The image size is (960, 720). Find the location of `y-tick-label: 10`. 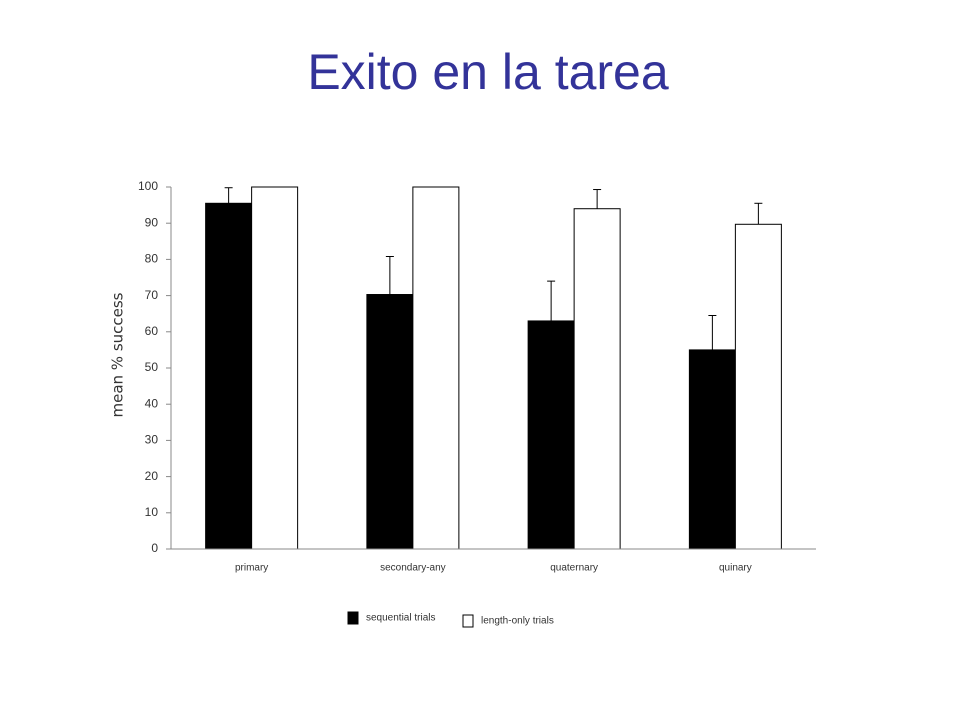

y-tick-label: 10 is located at coordinates (152, 512).